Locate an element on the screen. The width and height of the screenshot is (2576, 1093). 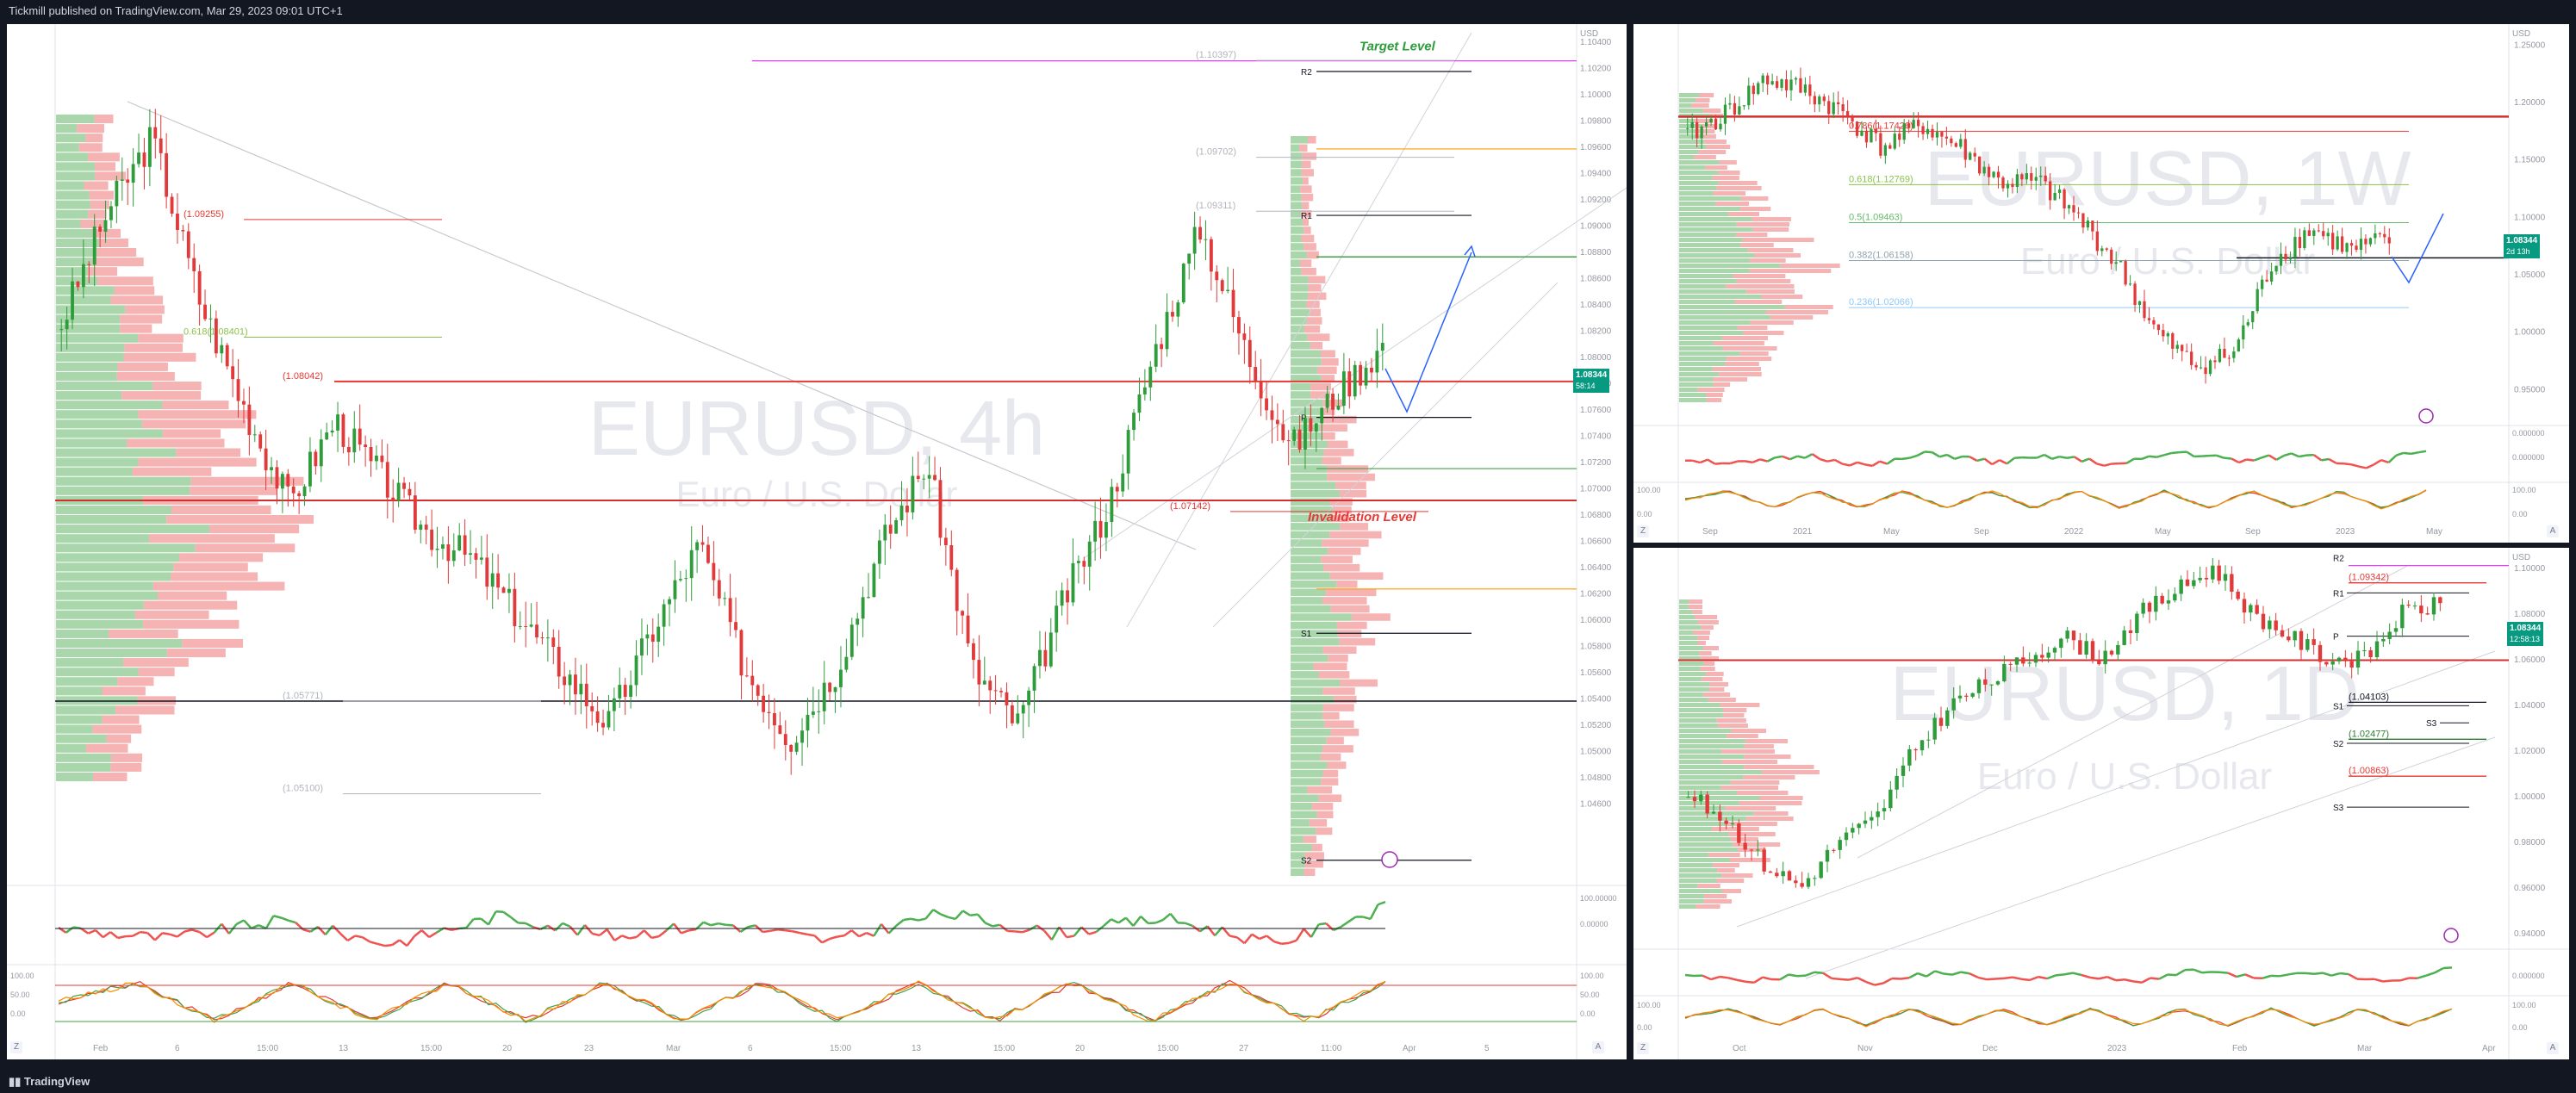
auto-scale-button: A is located at coordinates (1598, 1047).